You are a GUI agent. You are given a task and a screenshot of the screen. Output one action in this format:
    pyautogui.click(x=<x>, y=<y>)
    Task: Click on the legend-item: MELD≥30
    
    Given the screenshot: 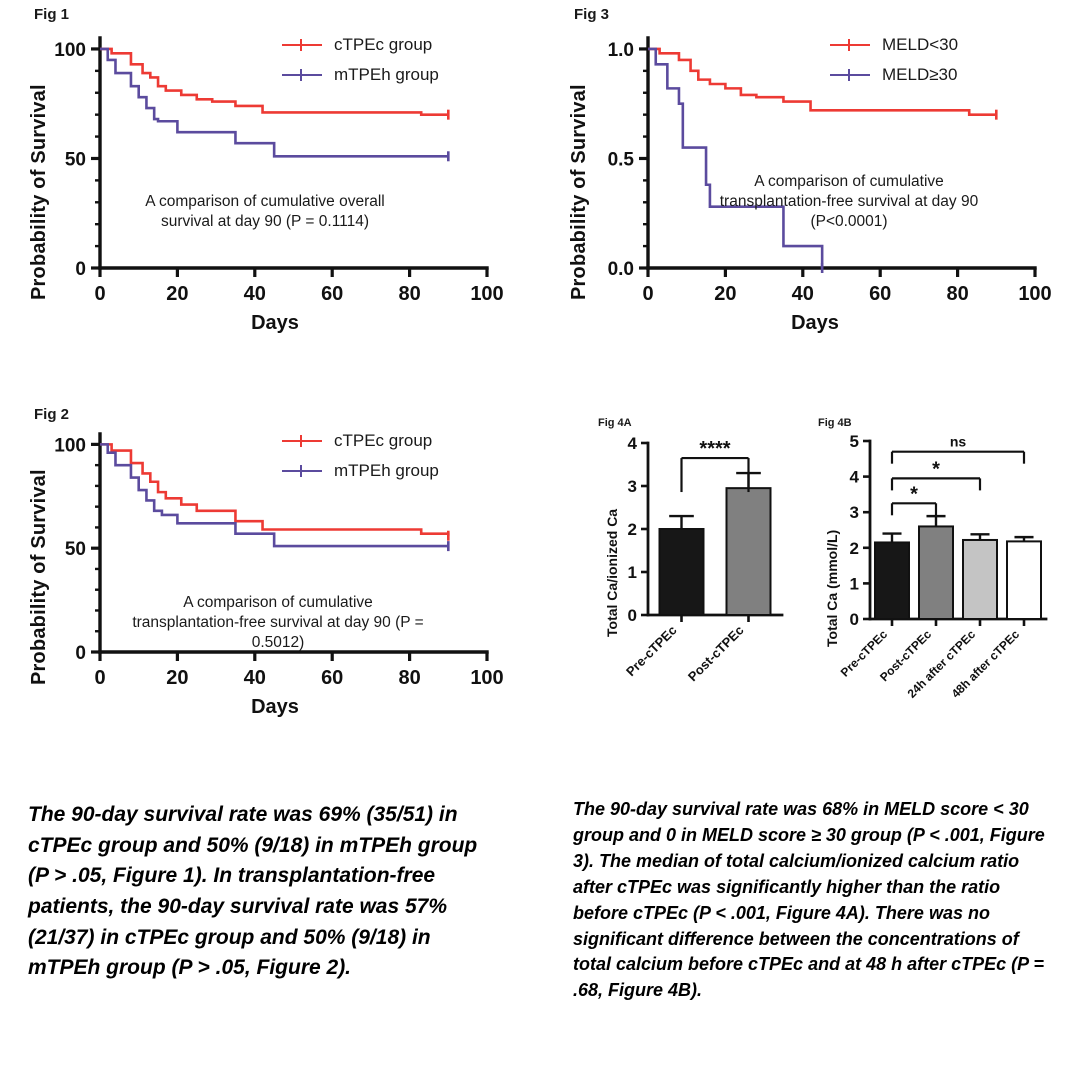 What is the action you would take?
    pyautogui.click(x=894, y=75)
    